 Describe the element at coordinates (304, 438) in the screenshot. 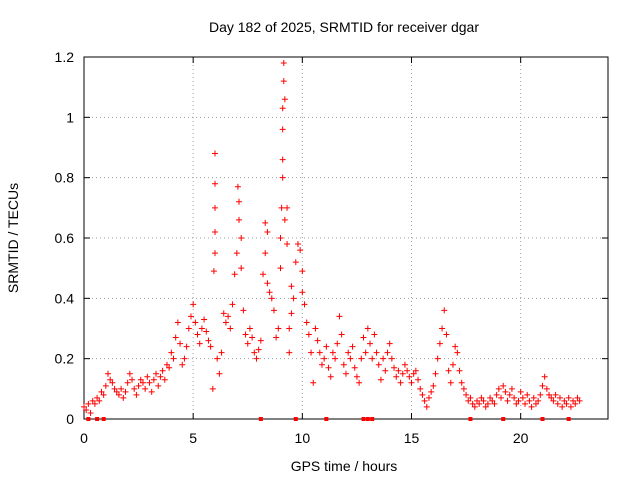

I see `x-axis-tick-labels: 0 5 10 15 20` at that location.